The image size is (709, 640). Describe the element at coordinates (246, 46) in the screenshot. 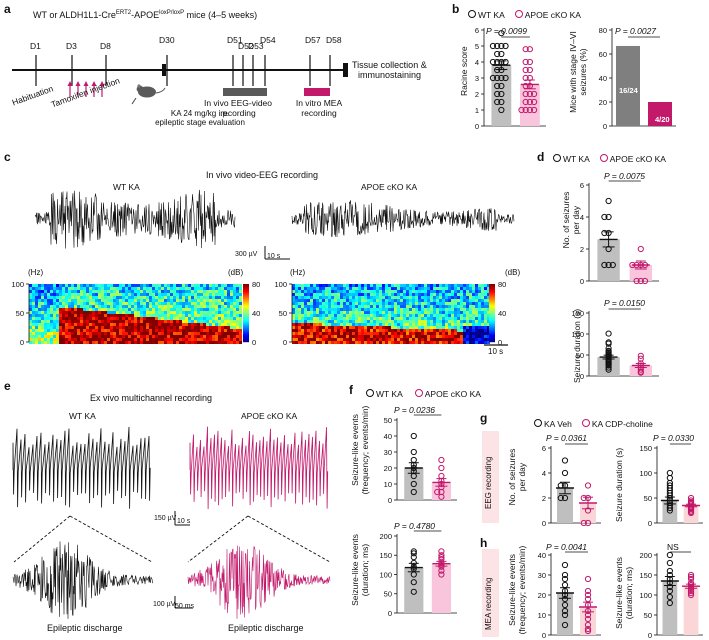

I see `day-D52: D52` at that location.